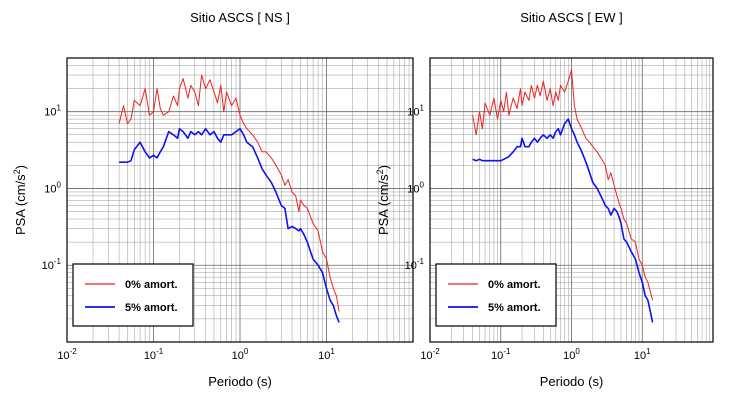 The width and height of the screenshot is (730, 400). I want to click on chart-title: Sitio ASCS [ NS ], so click(240, 17).